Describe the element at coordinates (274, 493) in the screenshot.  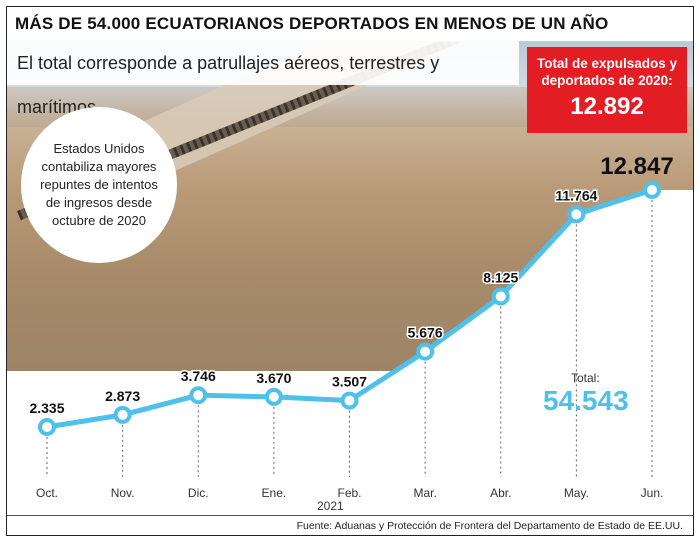
I see `x-tick-label: Ene.` at that location.